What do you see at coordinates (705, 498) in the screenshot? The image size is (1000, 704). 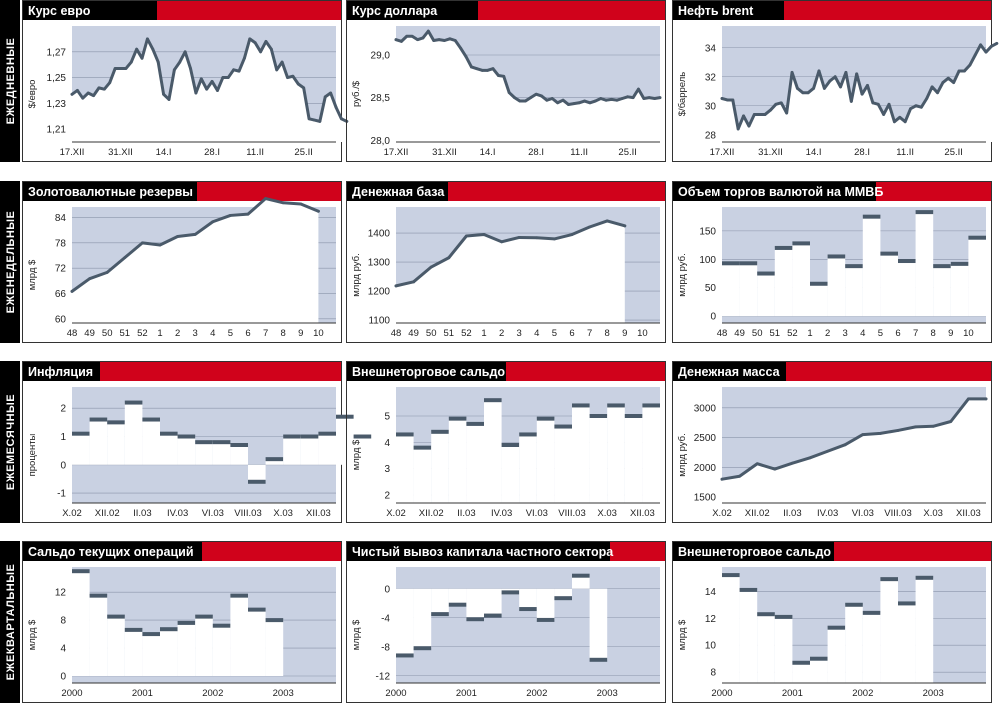 I see `y-tick-label: 1500` at bounding box center [705, 498].